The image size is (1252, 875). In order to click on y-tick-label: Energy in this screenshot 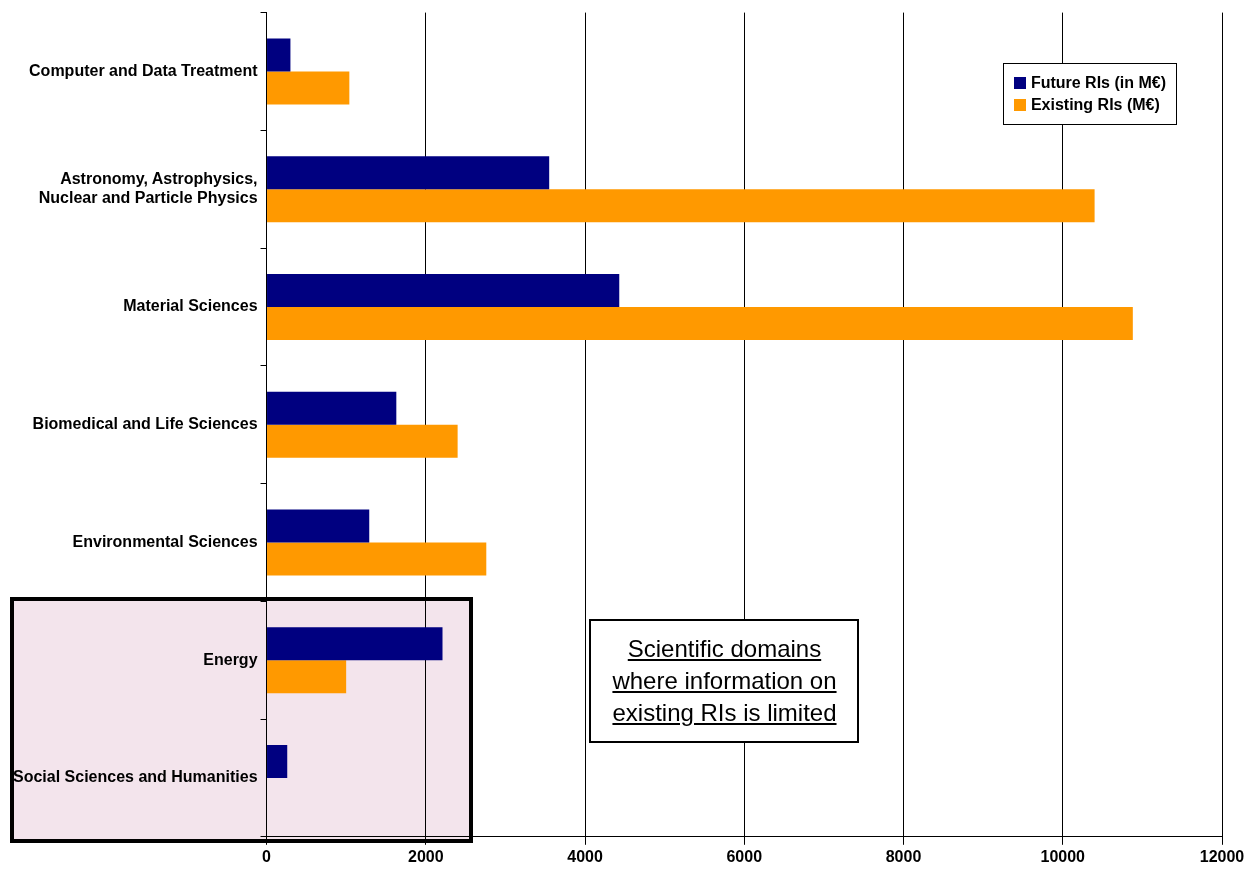, I will do `click(230, 659)`.